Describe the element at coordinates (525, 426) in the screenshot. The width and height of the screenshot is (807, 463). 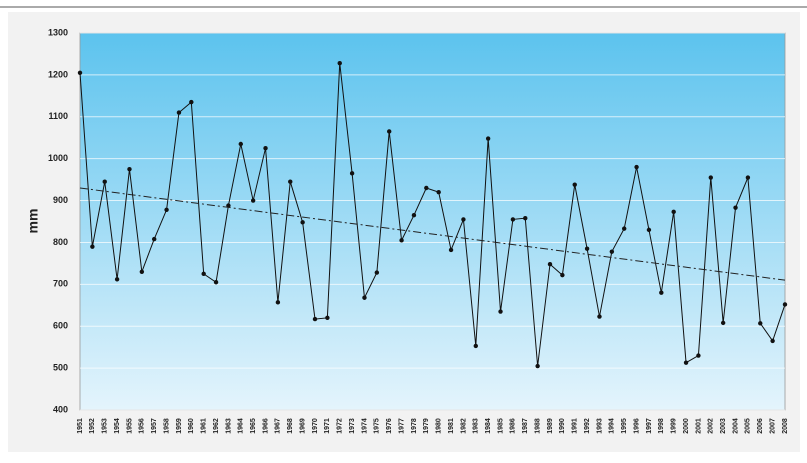
I see `x-tick-label: 1987` at that location.